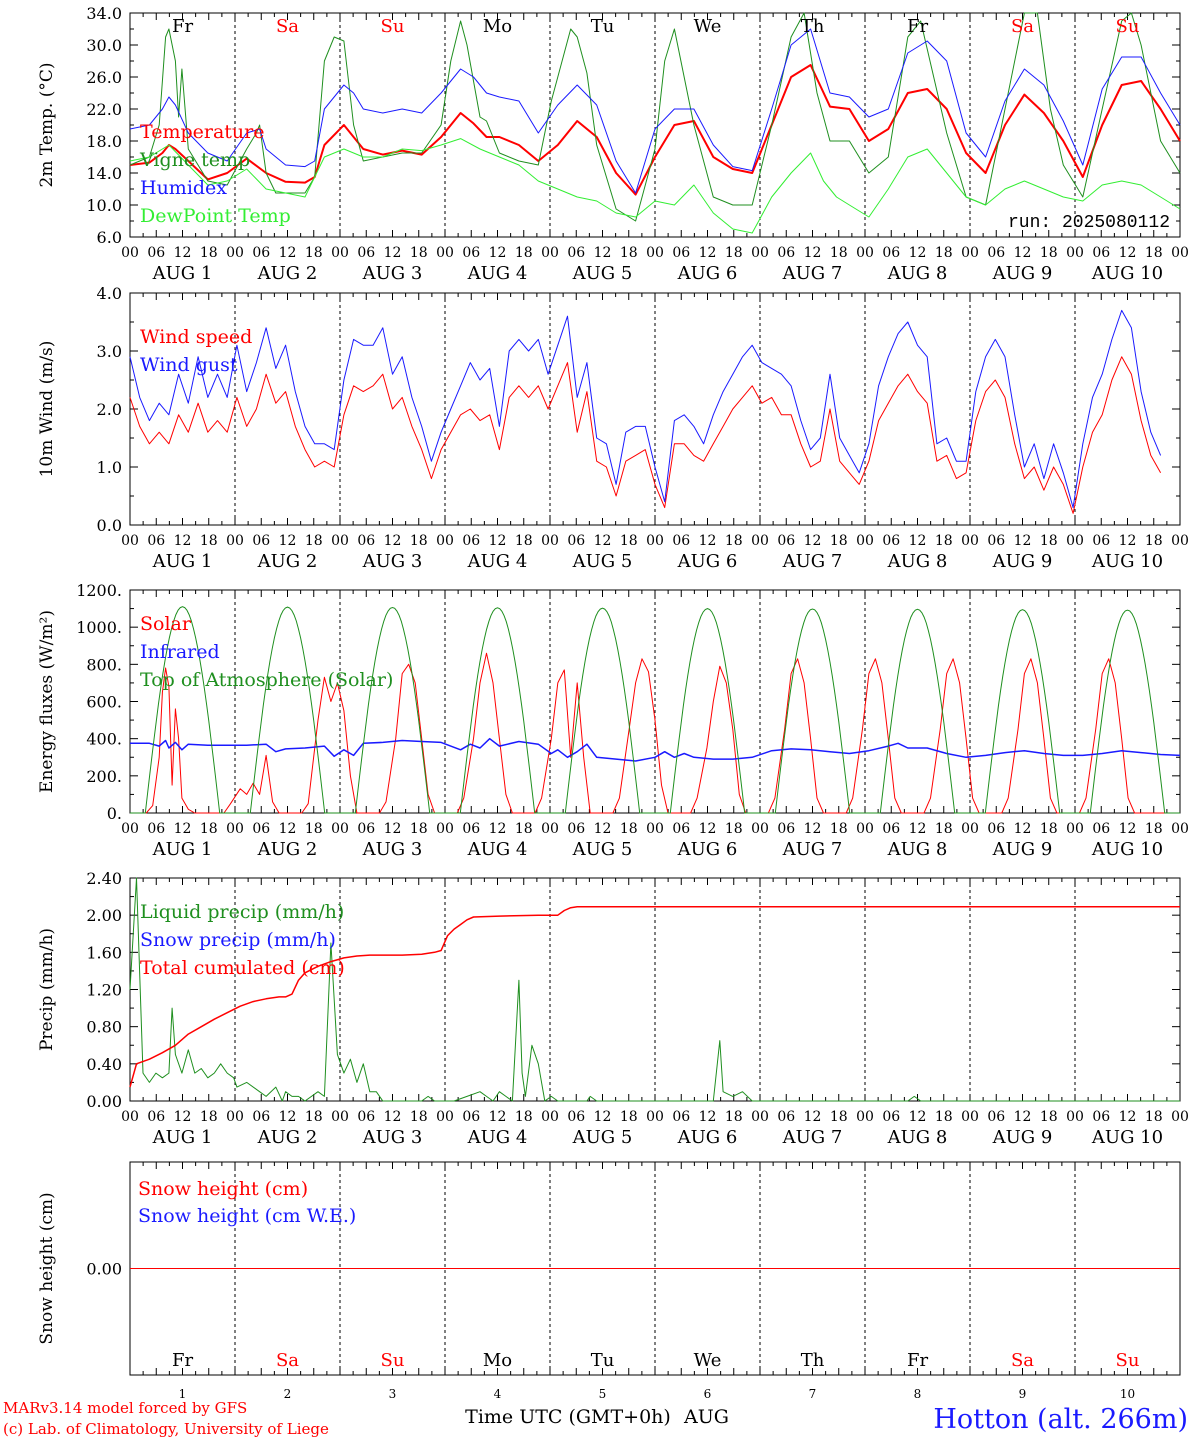 The width and height of the screenshot is (1194, 1444). I want to click on y-tick-label: 3.0, so click(109, 351).